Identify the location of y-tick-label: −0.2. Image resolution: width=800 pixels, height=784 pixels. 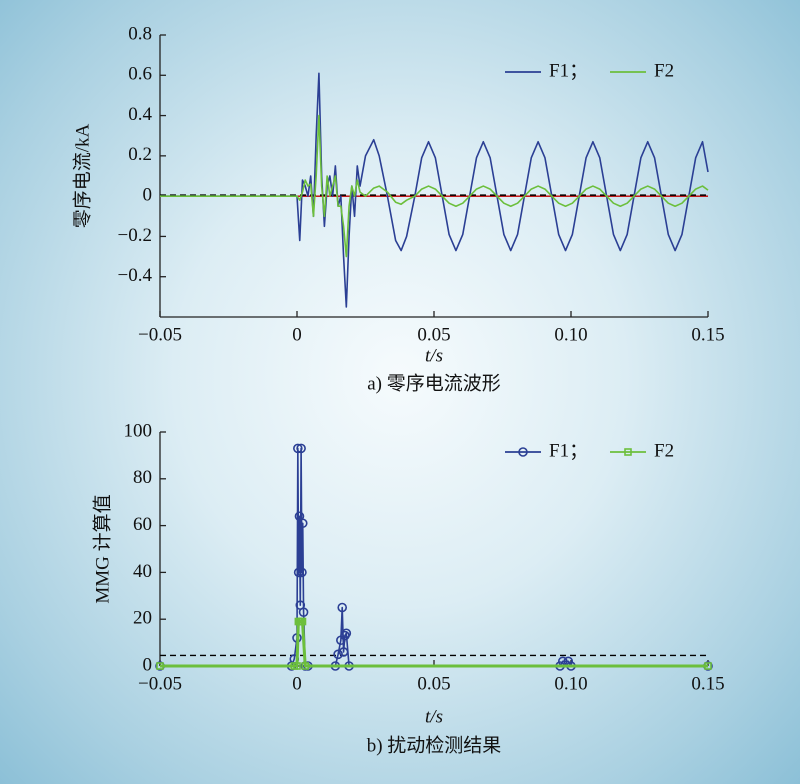
(135, 235).